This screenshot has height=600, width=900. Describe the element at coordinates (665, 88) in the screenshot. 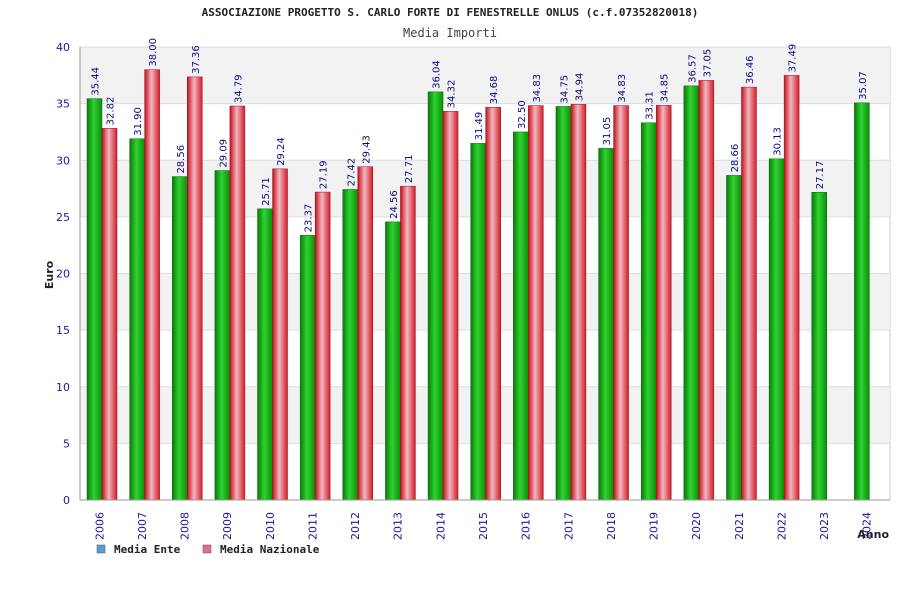

I see `data-label: 34.85` at that location.